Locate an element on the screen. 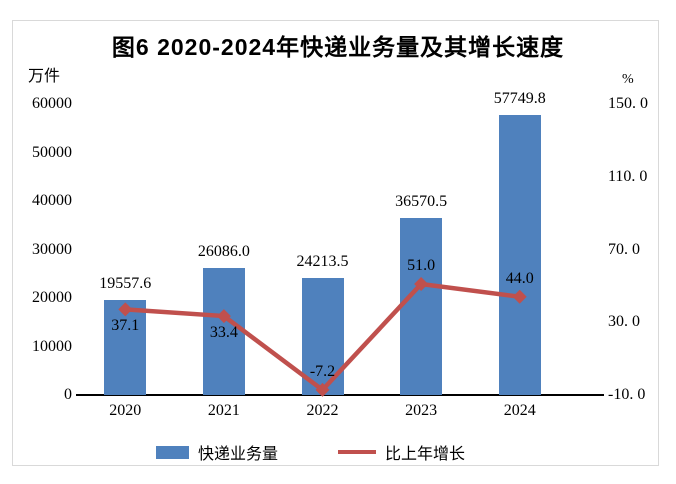 The height and width of the screenshot is (484, 676). right-axis-tick-label: 110. 0 is located at coordinates (628, 176).